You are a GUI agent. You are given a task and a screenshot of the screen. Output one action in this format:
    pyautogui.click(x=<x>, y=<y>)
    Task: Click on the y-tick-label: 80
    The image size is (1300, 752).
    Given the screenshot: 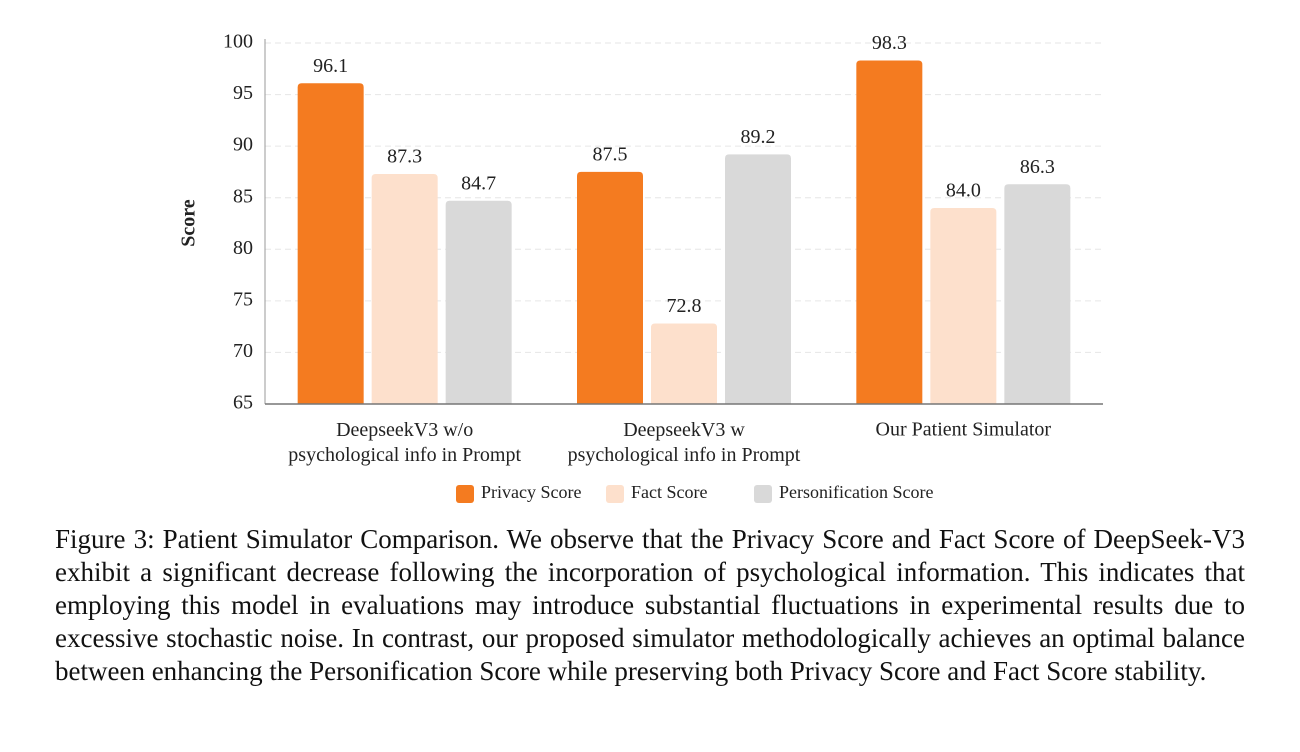 What is the action you would take?
    pyautogui.click(x=243, y=248)
    